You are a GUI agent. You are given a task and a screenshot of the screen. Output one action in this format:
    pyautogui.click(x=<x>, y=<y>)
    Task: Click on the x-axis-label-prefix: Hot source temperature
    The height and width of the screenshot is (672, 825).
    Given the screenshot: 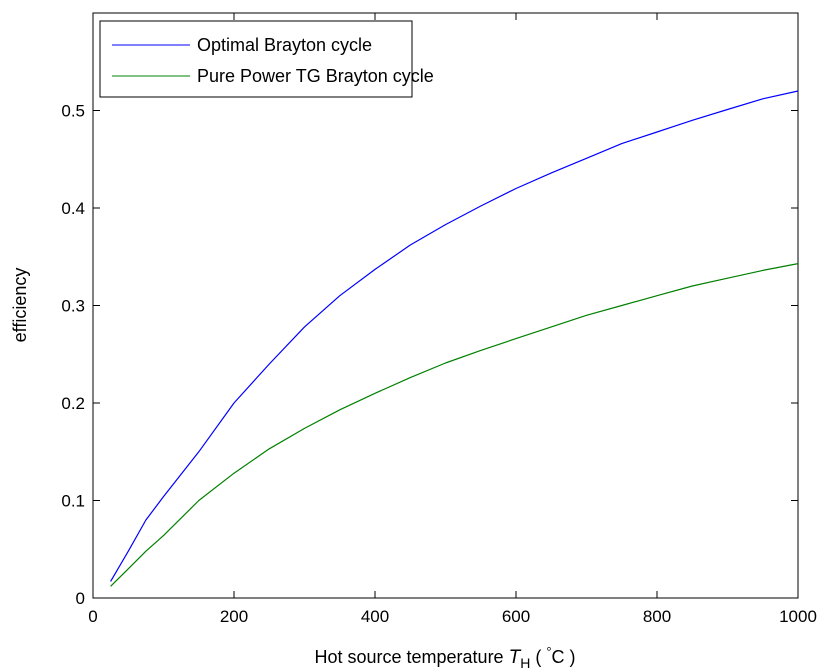 What is the action you would take?
    pyautogui.click(x=411, y=657)
    